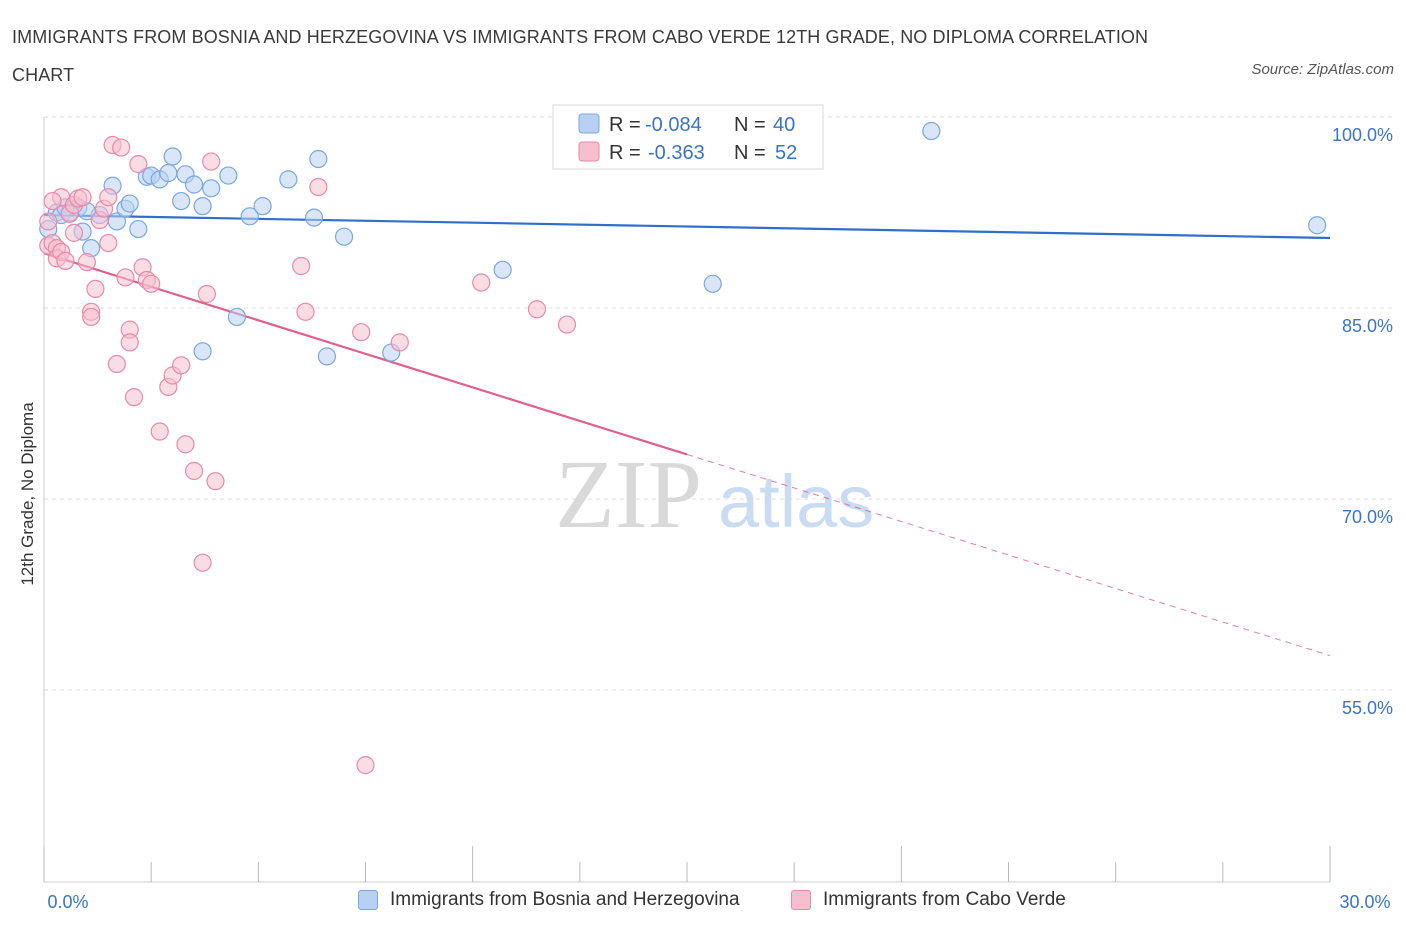 This screenshot has height=930, width=1406. I want to click on legend-item-caboverde: Immigrants from Cabo Verde, so click(928, 900).